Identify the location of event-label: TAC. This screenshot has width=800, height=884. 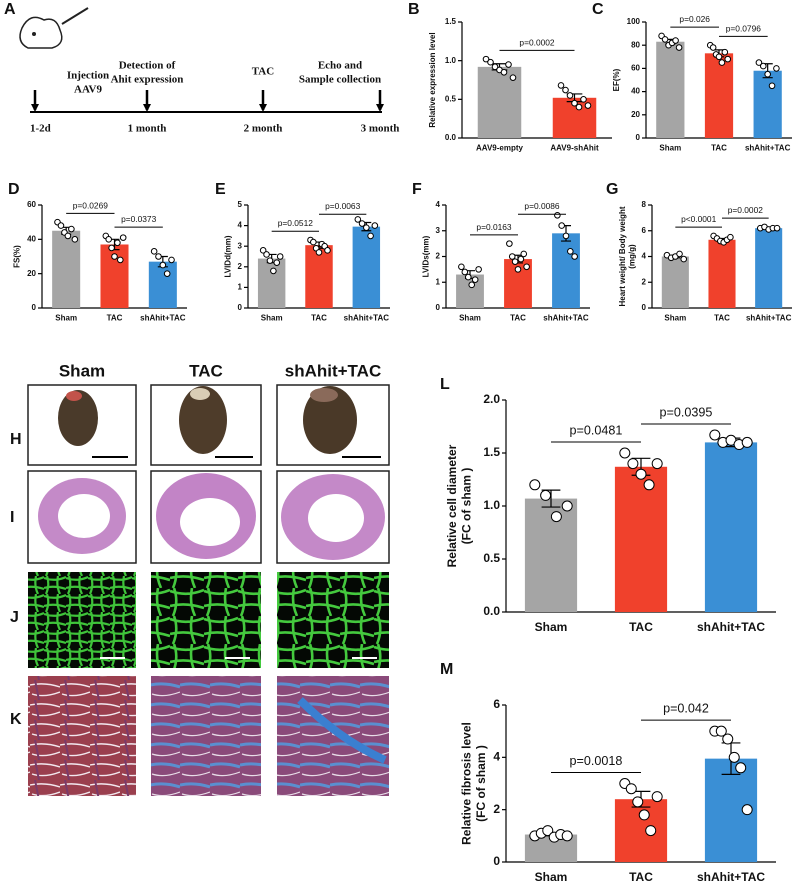
(263, 72).